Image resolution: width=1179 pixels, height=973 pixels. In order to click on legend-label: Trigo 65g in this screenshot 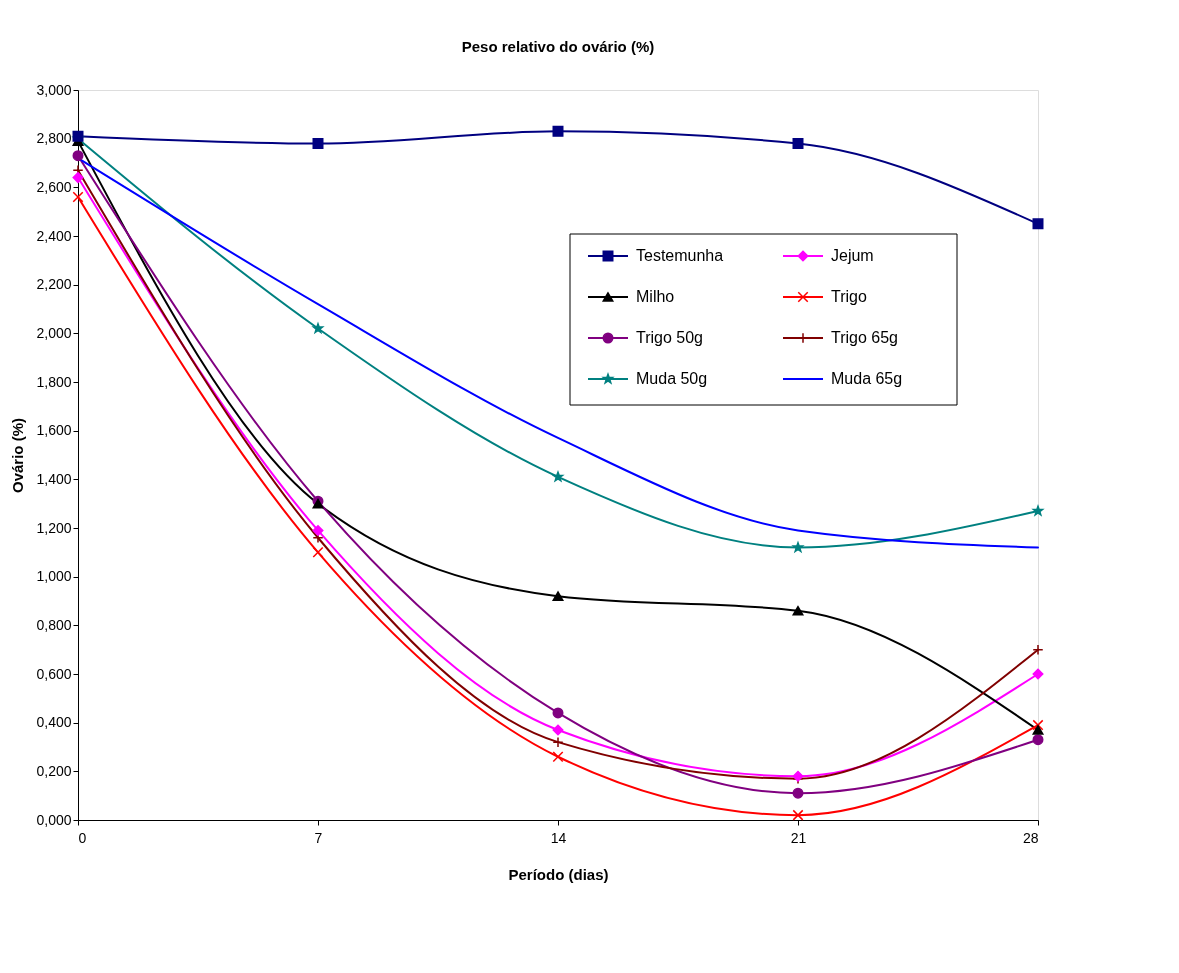, I will do `click(864, 337)`.